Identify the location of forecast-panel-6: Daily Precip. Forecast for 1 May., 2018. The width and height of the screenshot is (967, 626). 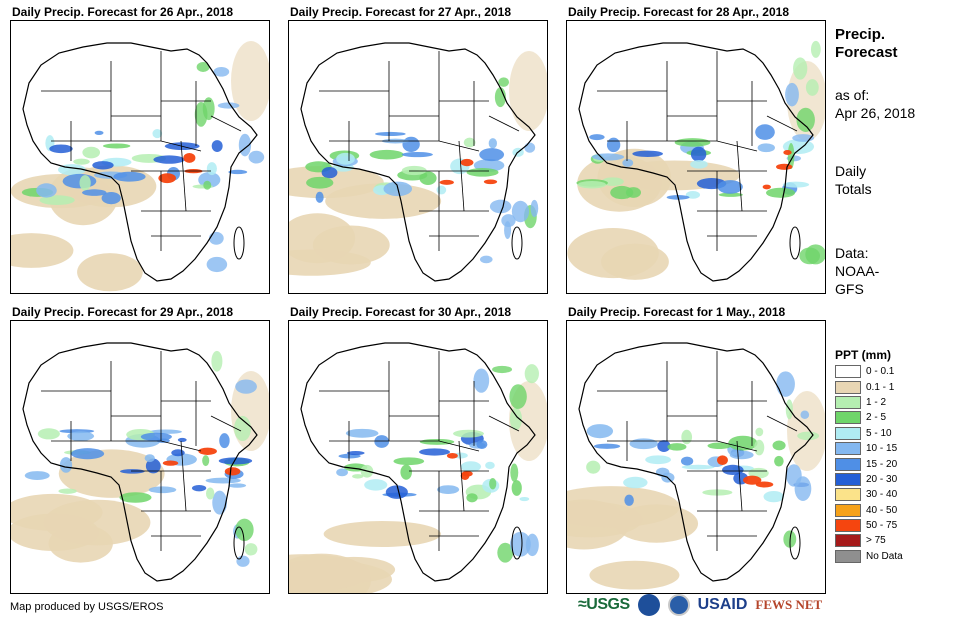
(696, 449).